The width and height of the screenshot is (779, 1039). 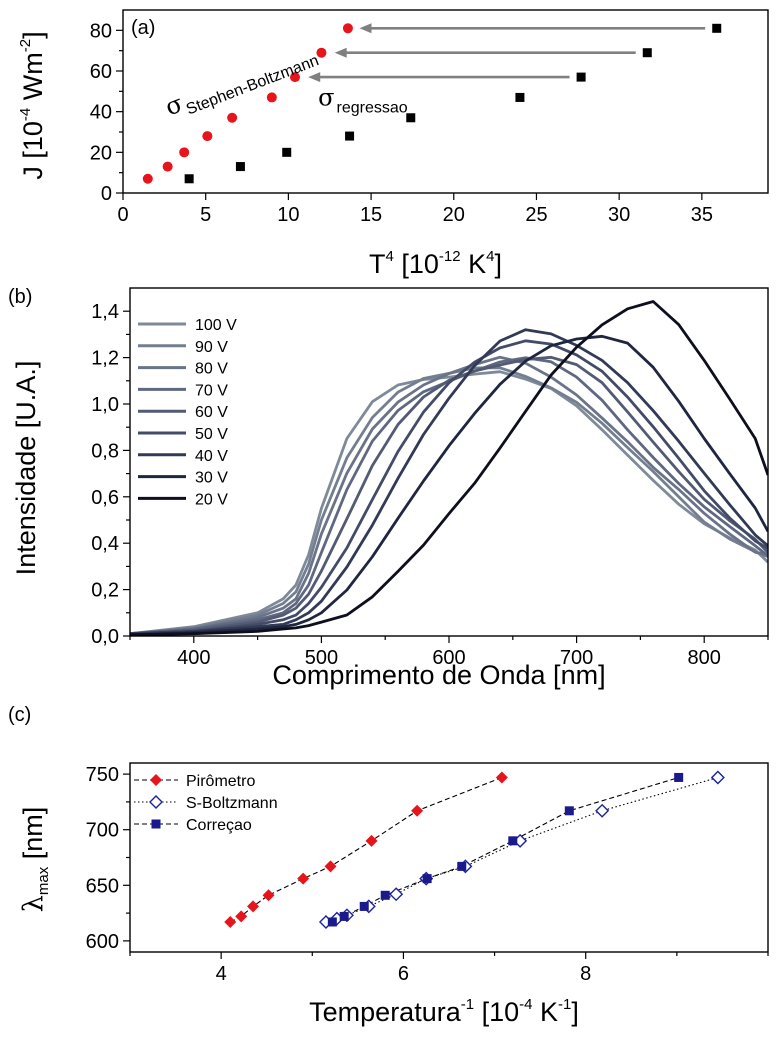 What do you see at coordinates (211, 499) in the screenshot?
I see `legend-label: 20 V` at bounding box center [211, 499].